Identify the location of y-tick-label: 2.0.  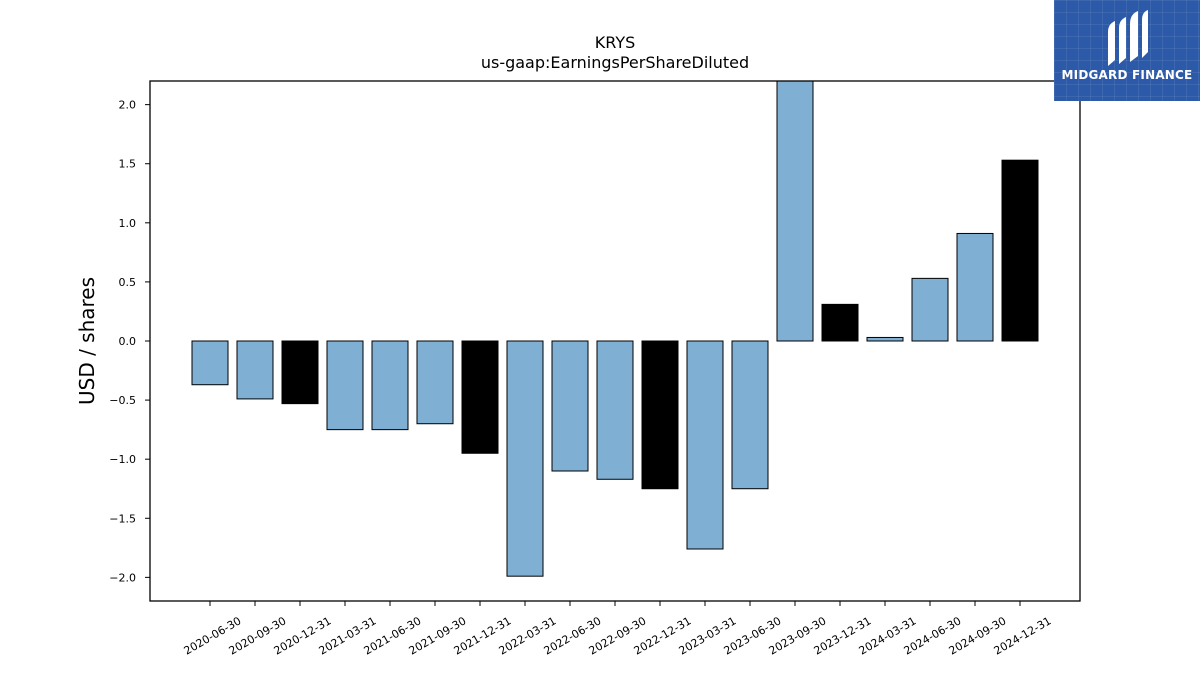
(128, 105).